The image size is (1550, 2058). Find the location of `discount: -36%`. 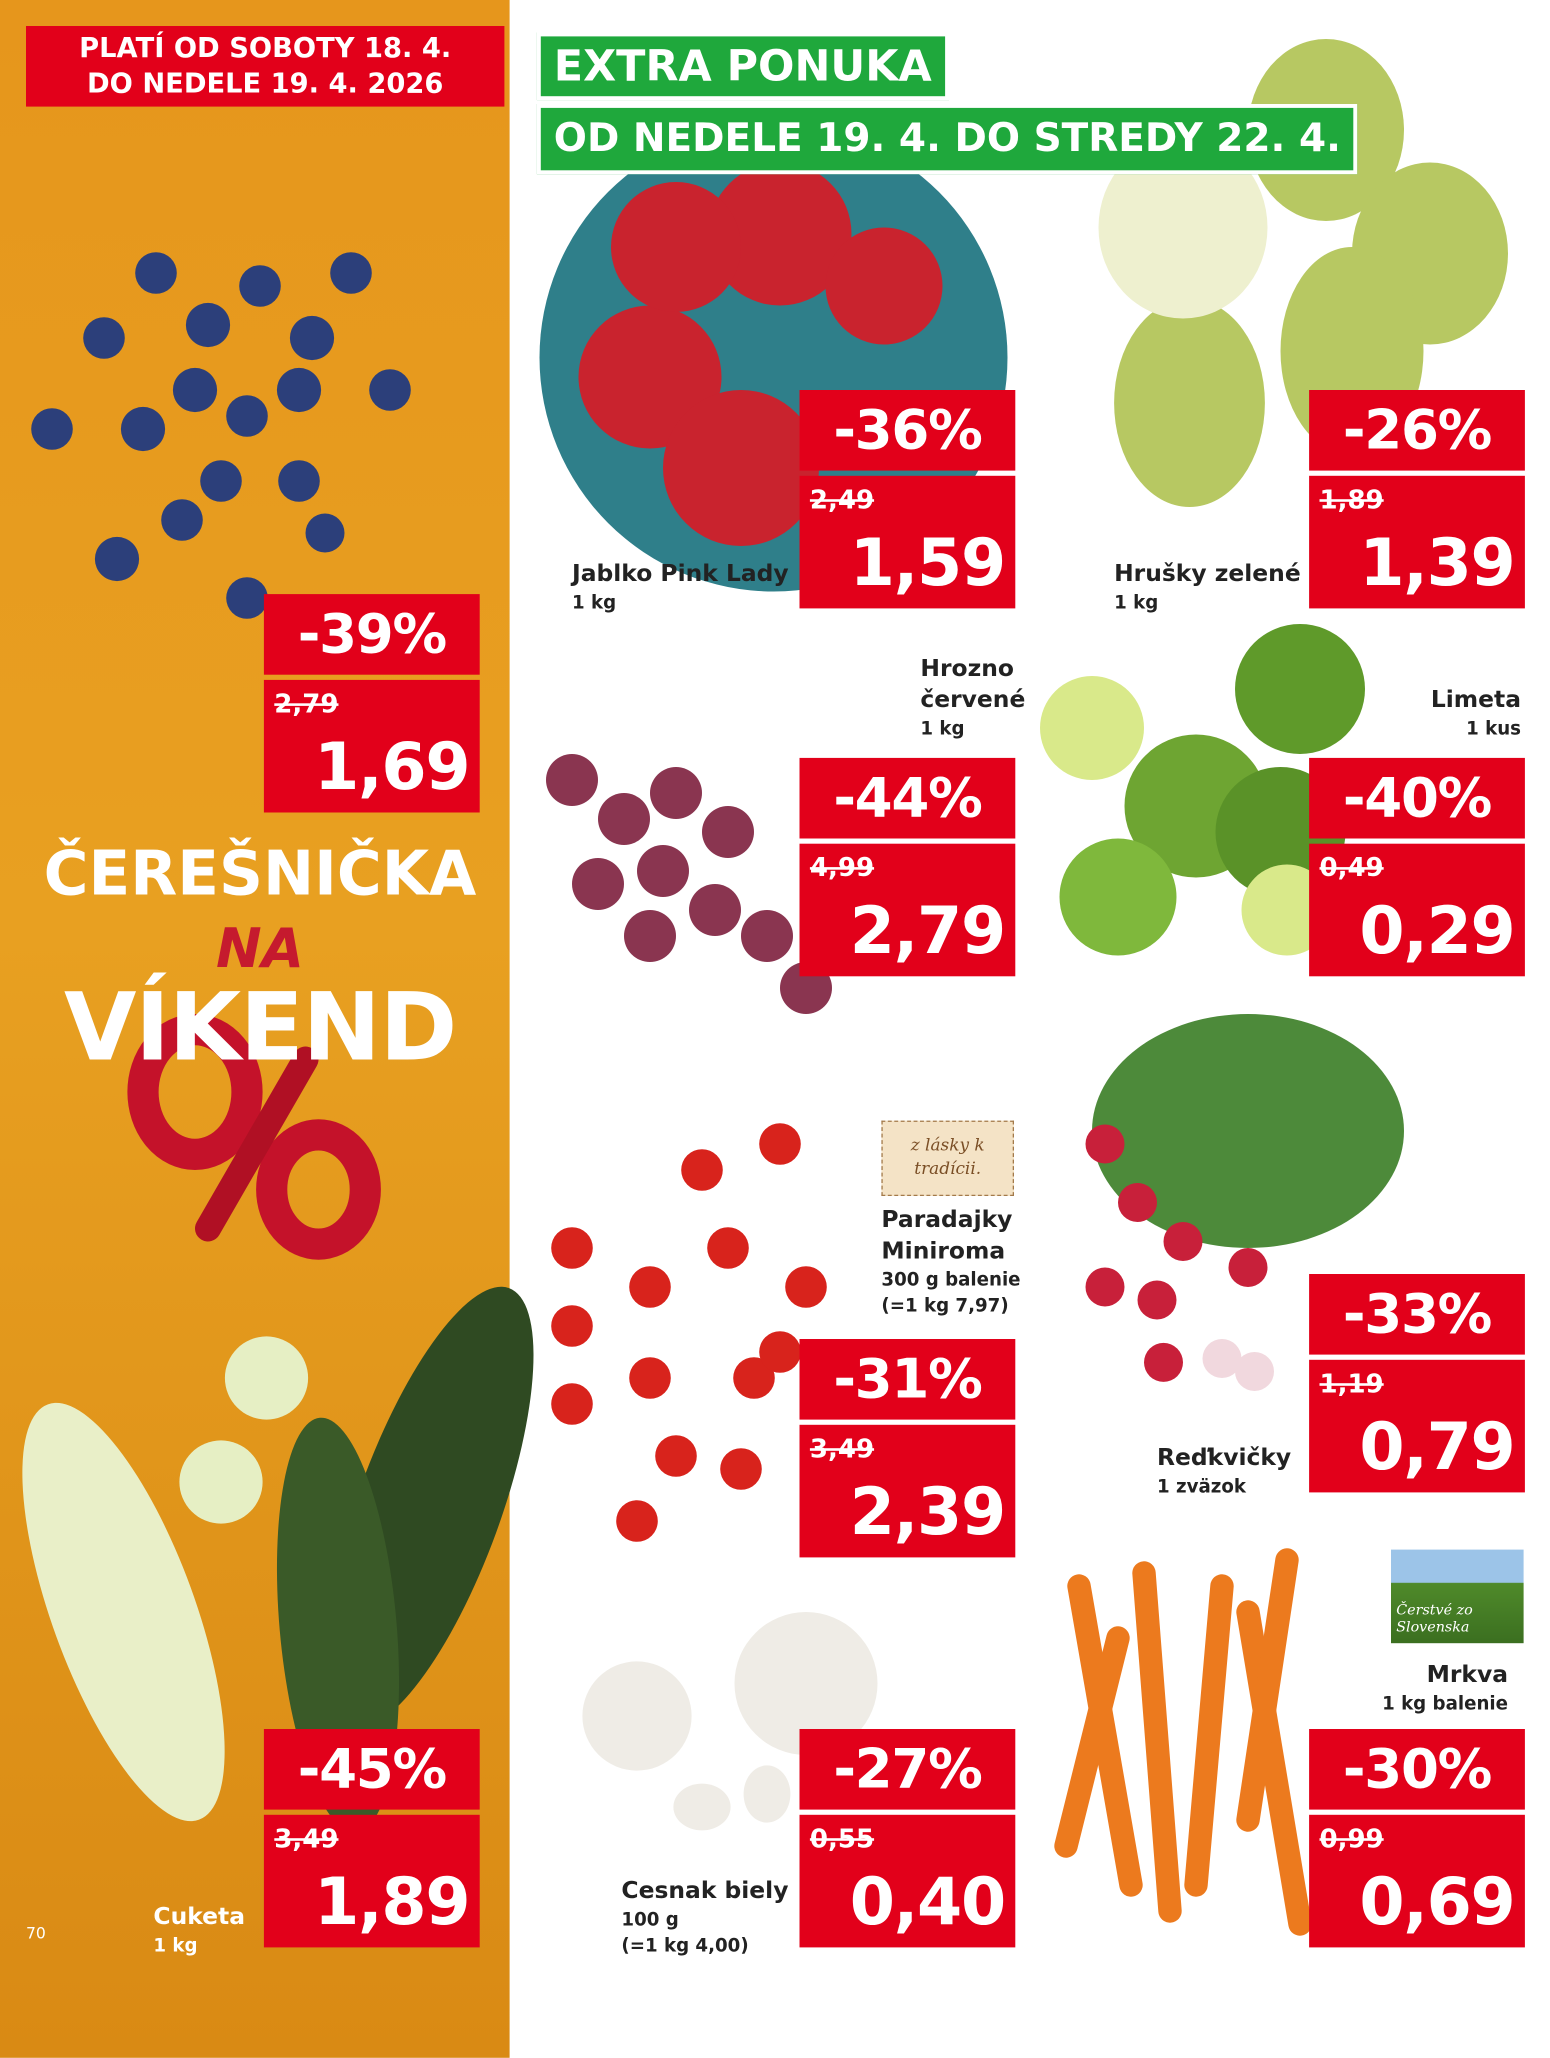

discount: -36% is located at coordinates (907, 430).